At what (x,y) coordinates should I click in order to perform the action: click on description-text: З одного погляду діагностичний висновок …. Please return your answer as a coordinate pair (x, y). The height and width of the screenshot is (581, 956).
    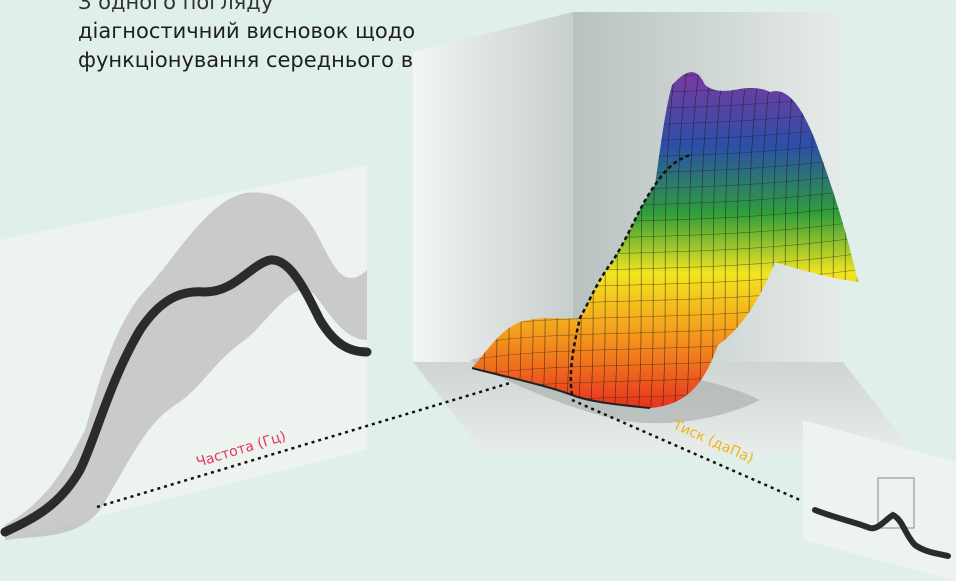
    Looking at the image, I should click on (268, 37).